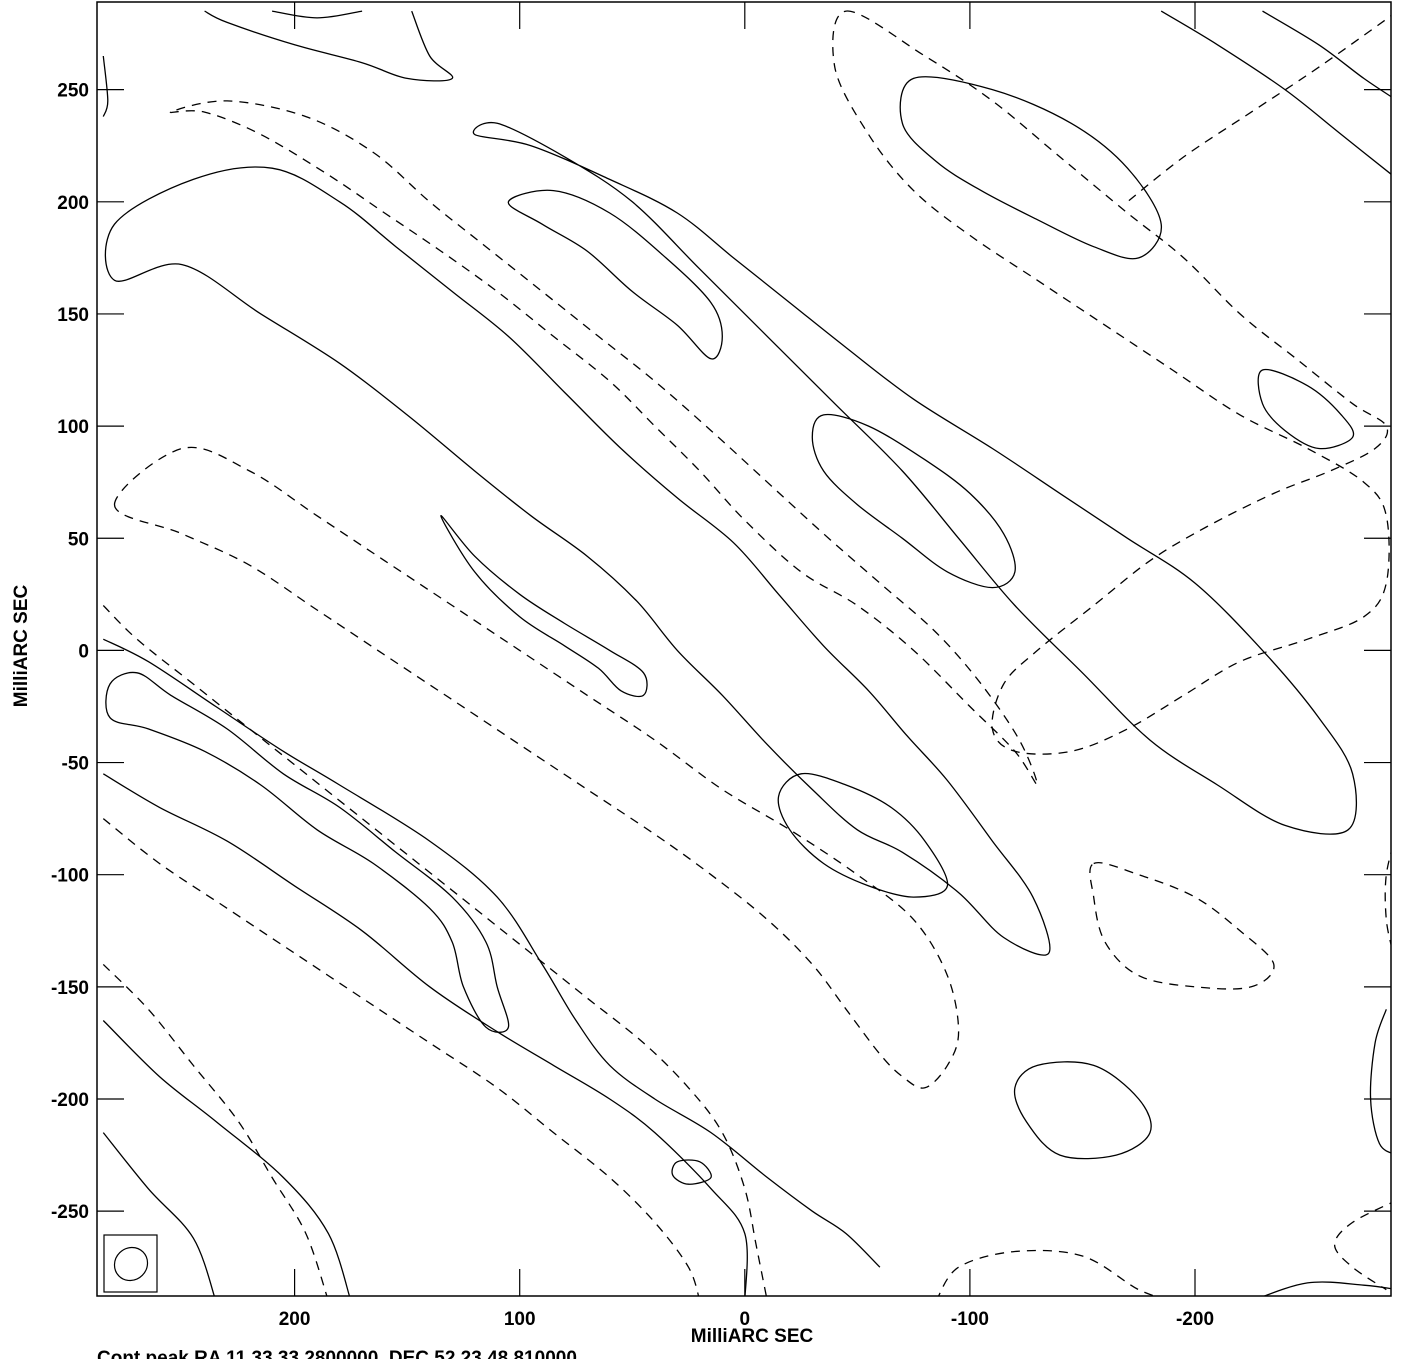 This screenshot has height=1359, width=1401. What do you see at coordinates (295, 1319) in the screenshot?
I see `x-tick-label: 200` at bounding box center [295, 1319].